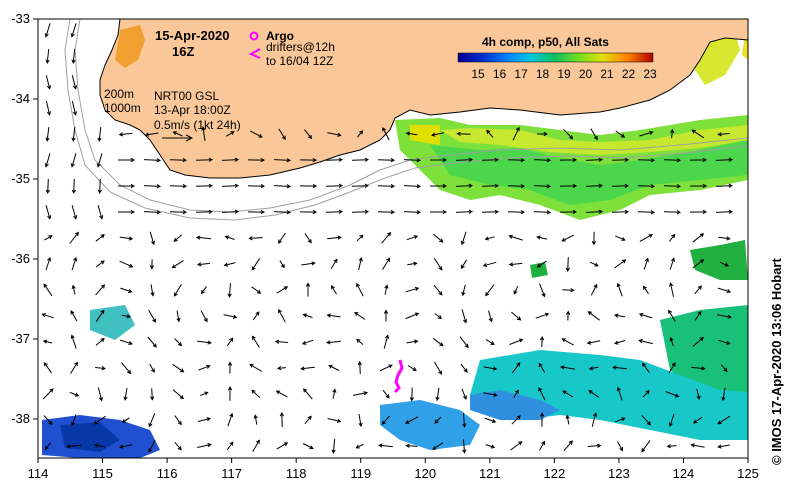 This screenshot has height=497, width=790. Describe the element at coordinates (20, 18) in the screenshot. I see `y-tick-label: -33` at that location.